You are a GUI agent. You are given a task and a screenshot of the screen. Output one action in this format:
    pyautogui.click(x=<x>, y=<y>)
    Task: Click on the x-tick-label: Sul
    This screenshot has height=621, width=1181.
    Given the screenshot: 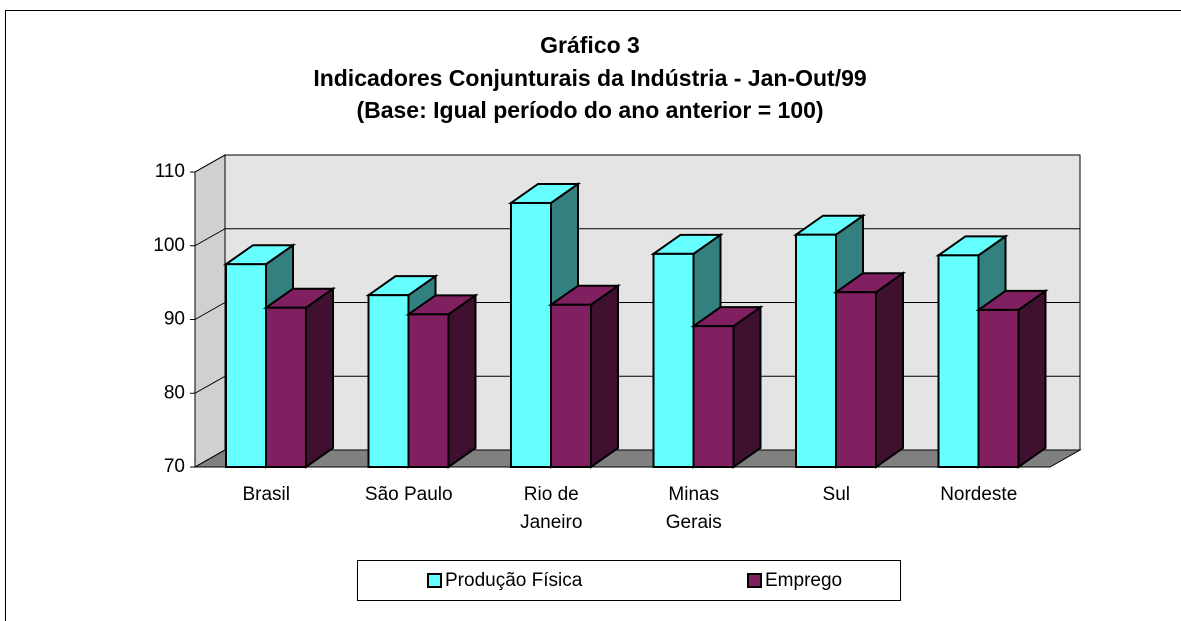 What is the action you would take?
    pyautogui.click(x=836, y=494)
    